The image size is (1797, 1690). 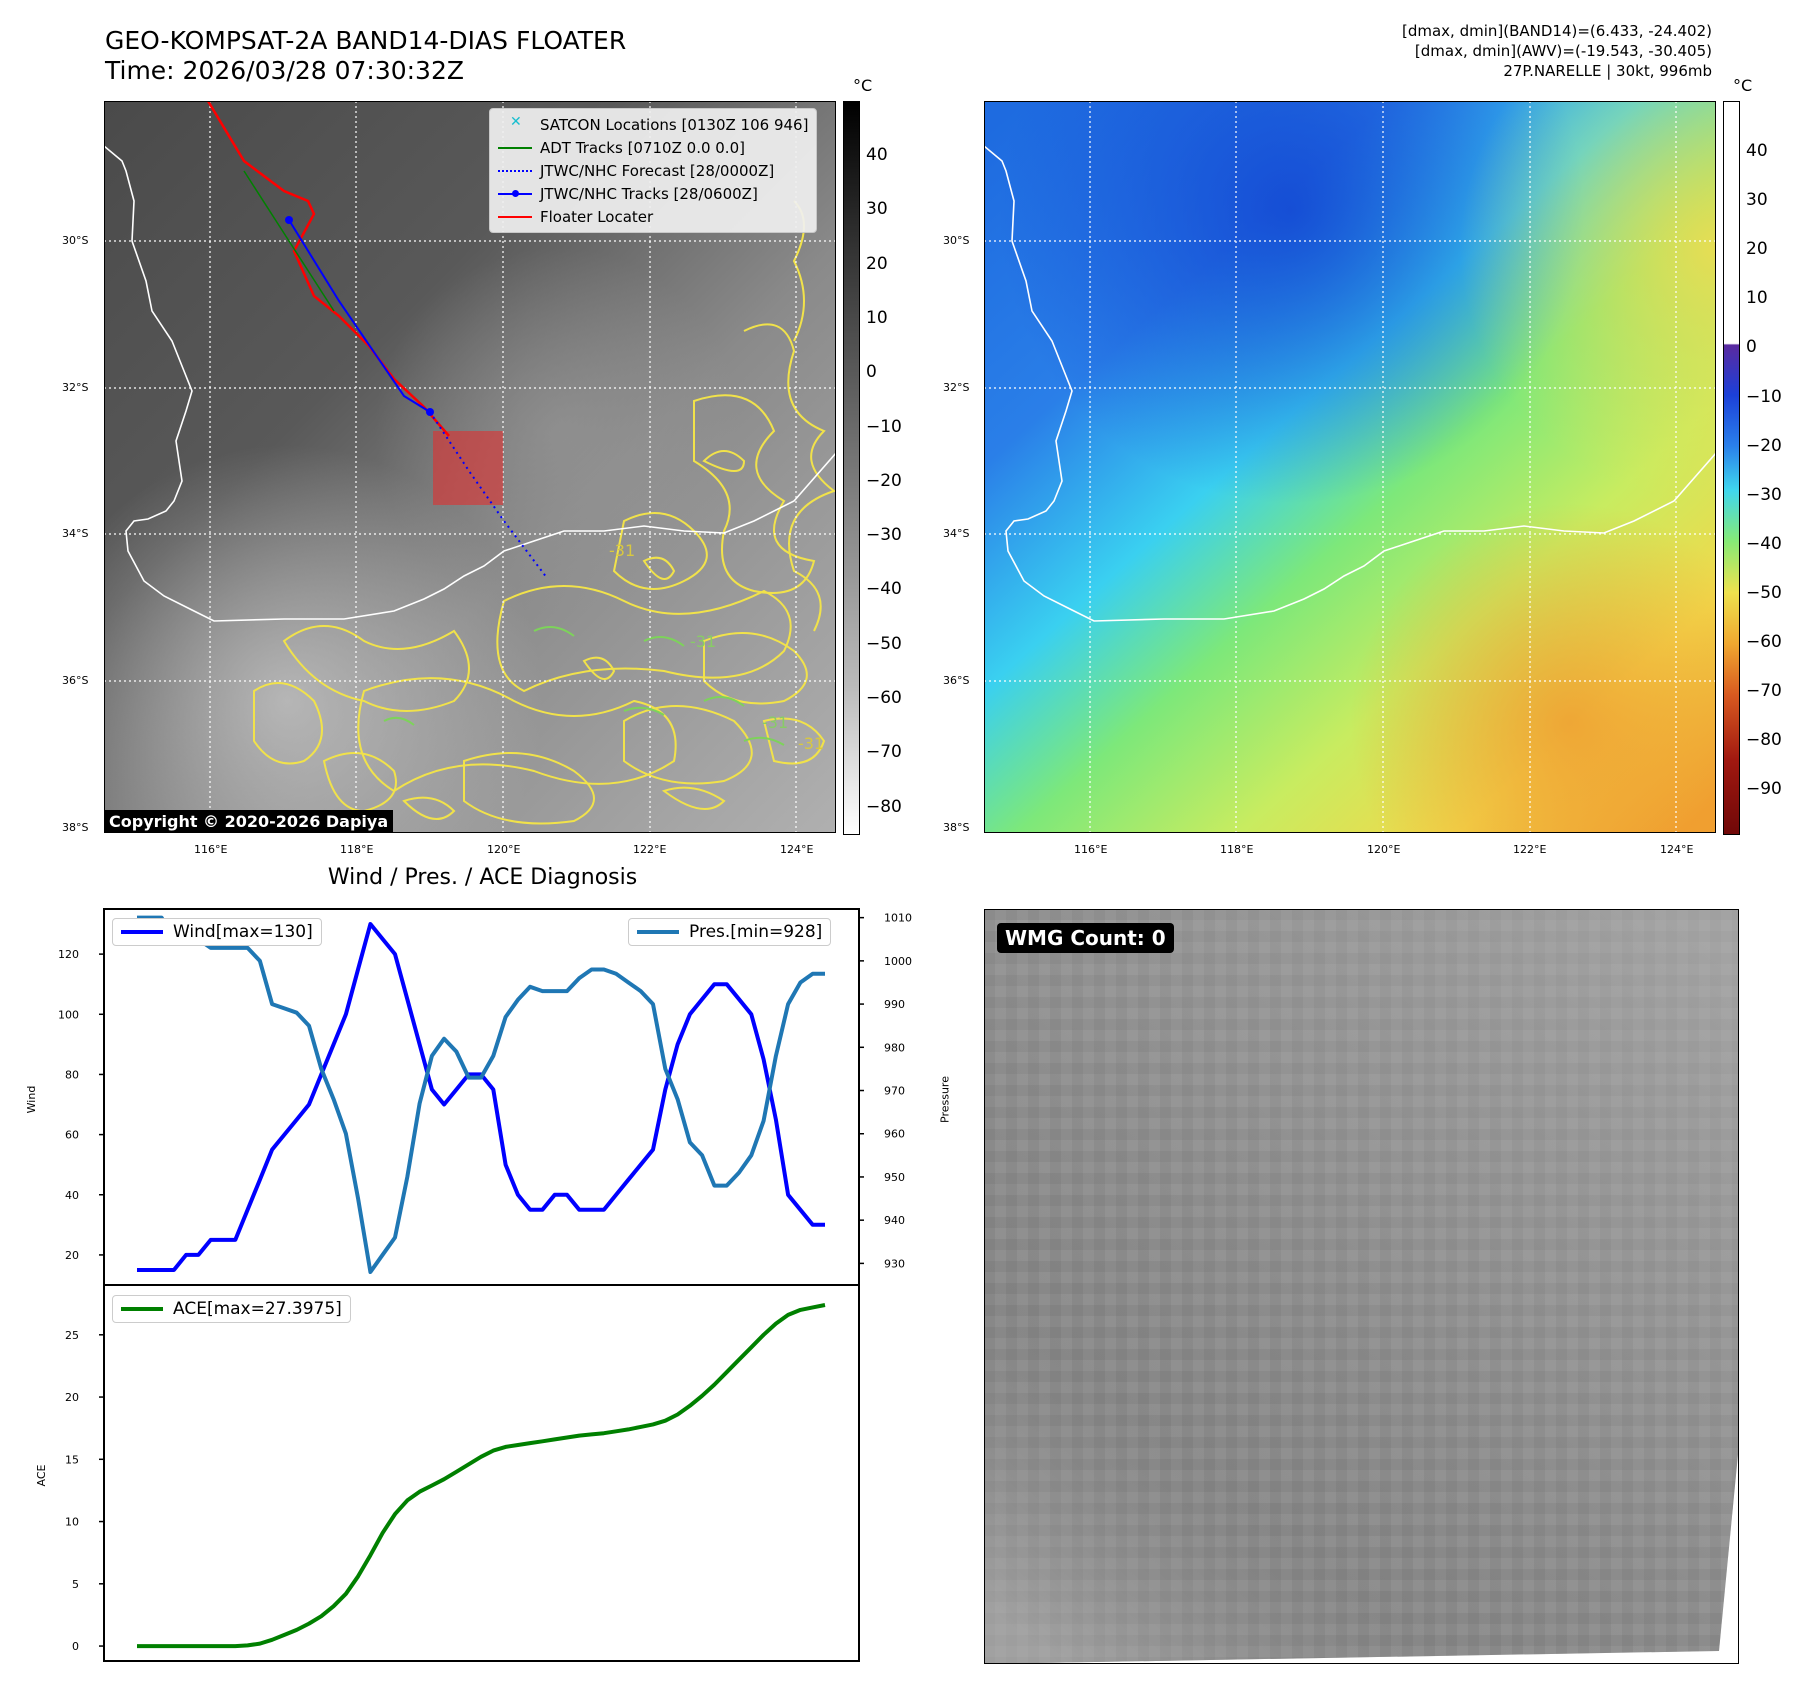 What do you see at coordinates (75, 387) in the screenshot?
I see `lat-label: 32°S` at bounding box center [75, 387].